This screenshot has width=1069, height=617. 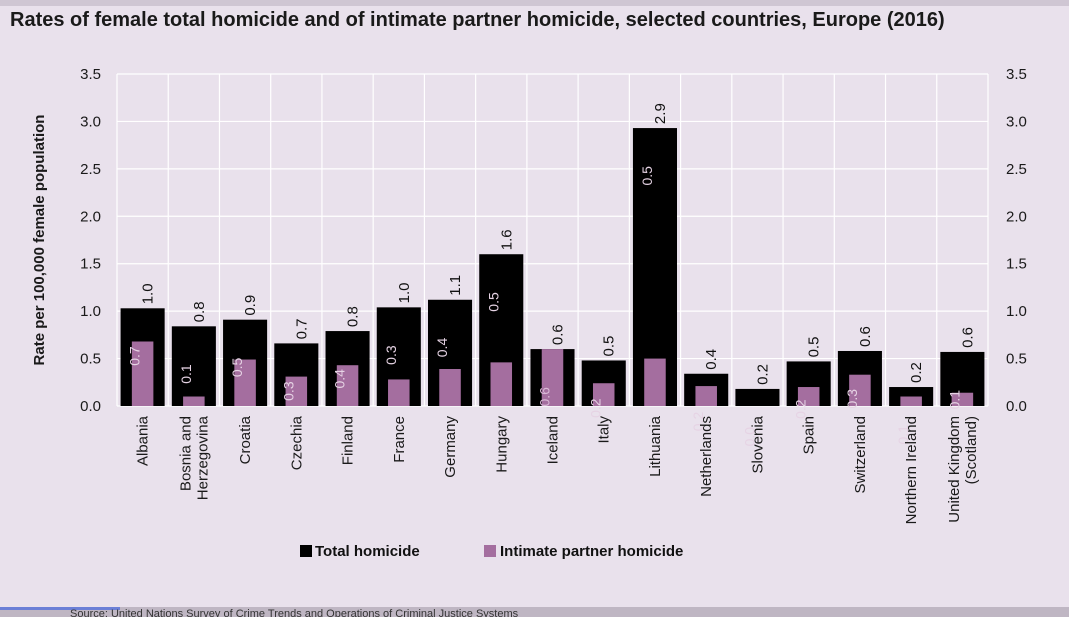 I want to click on y-tick-label-secondary: 3.5, so click(x=1016, y=74).